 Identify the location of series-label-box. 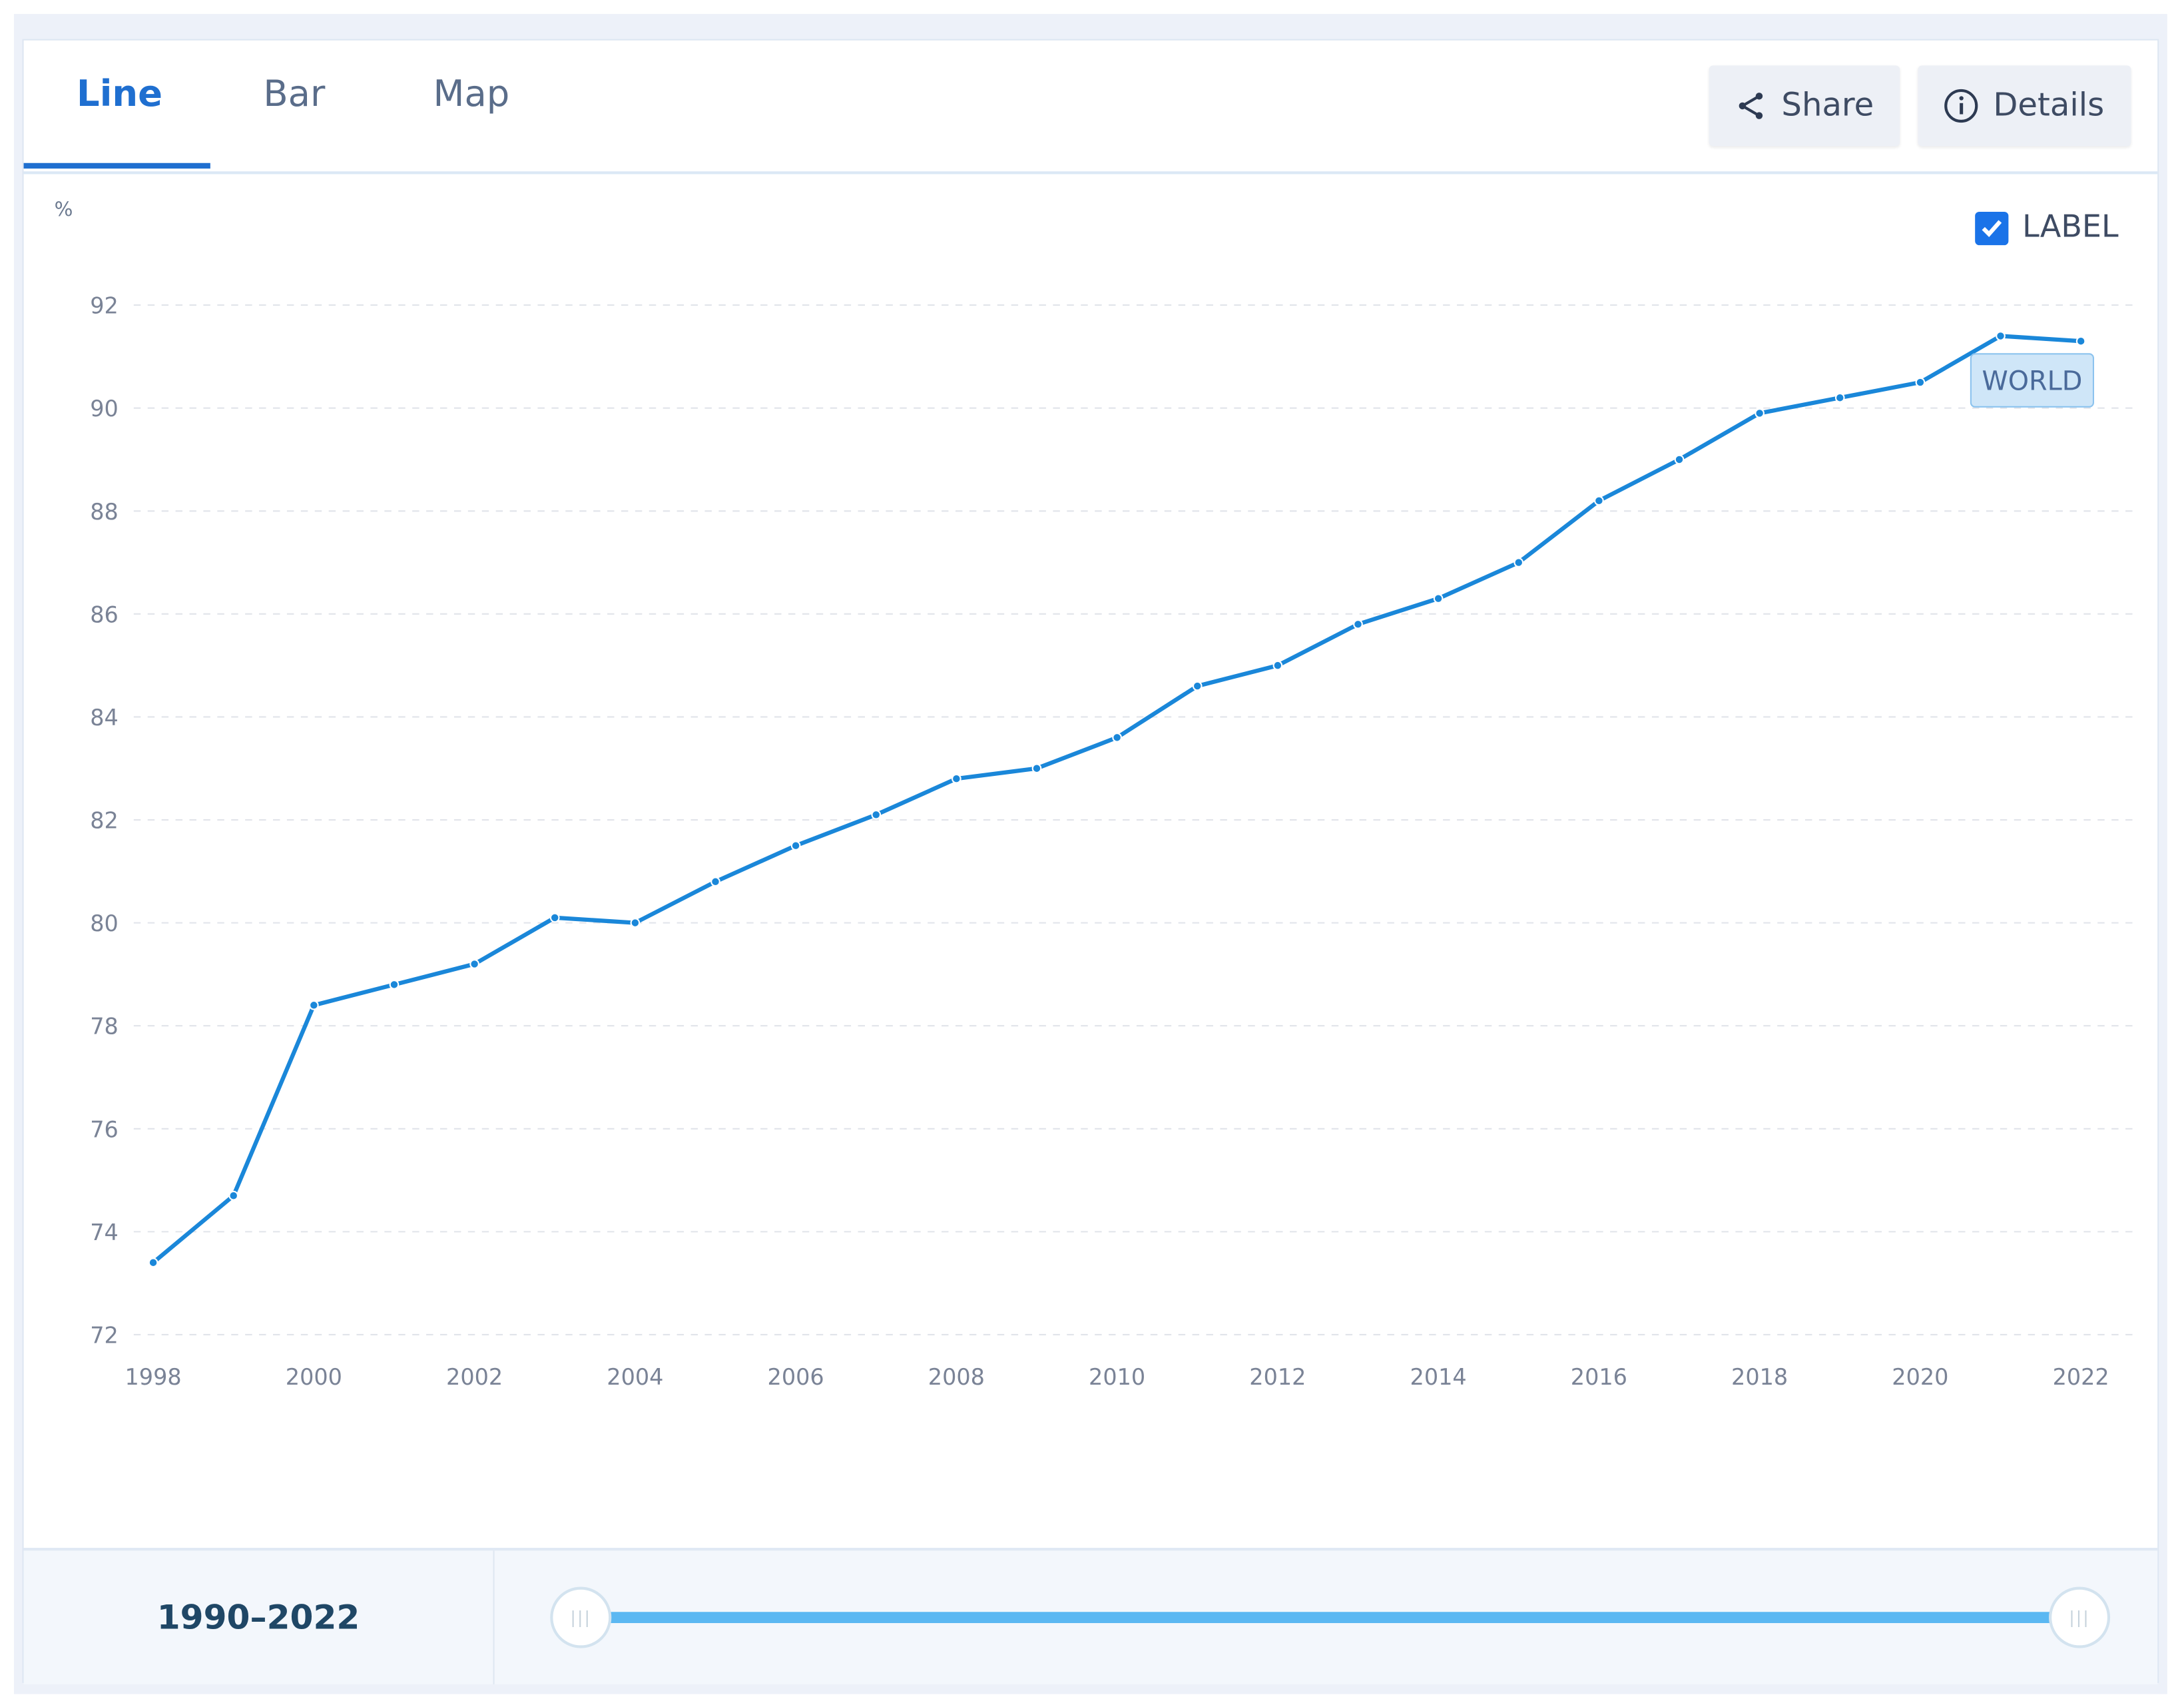
(2032, 380).